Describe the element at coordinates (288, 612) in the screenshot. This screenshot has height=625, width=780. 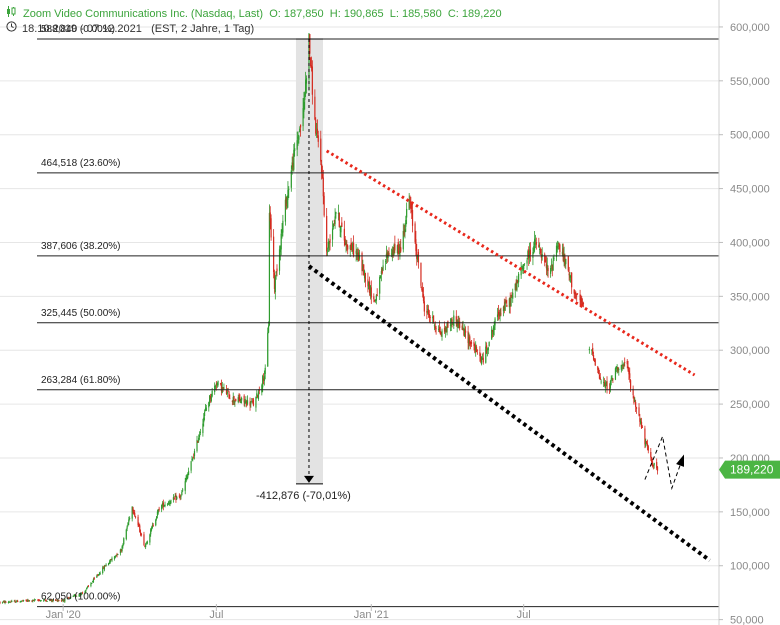
I see `time-axis: Jan '20 Jul Jan '21 Jul` at that location.